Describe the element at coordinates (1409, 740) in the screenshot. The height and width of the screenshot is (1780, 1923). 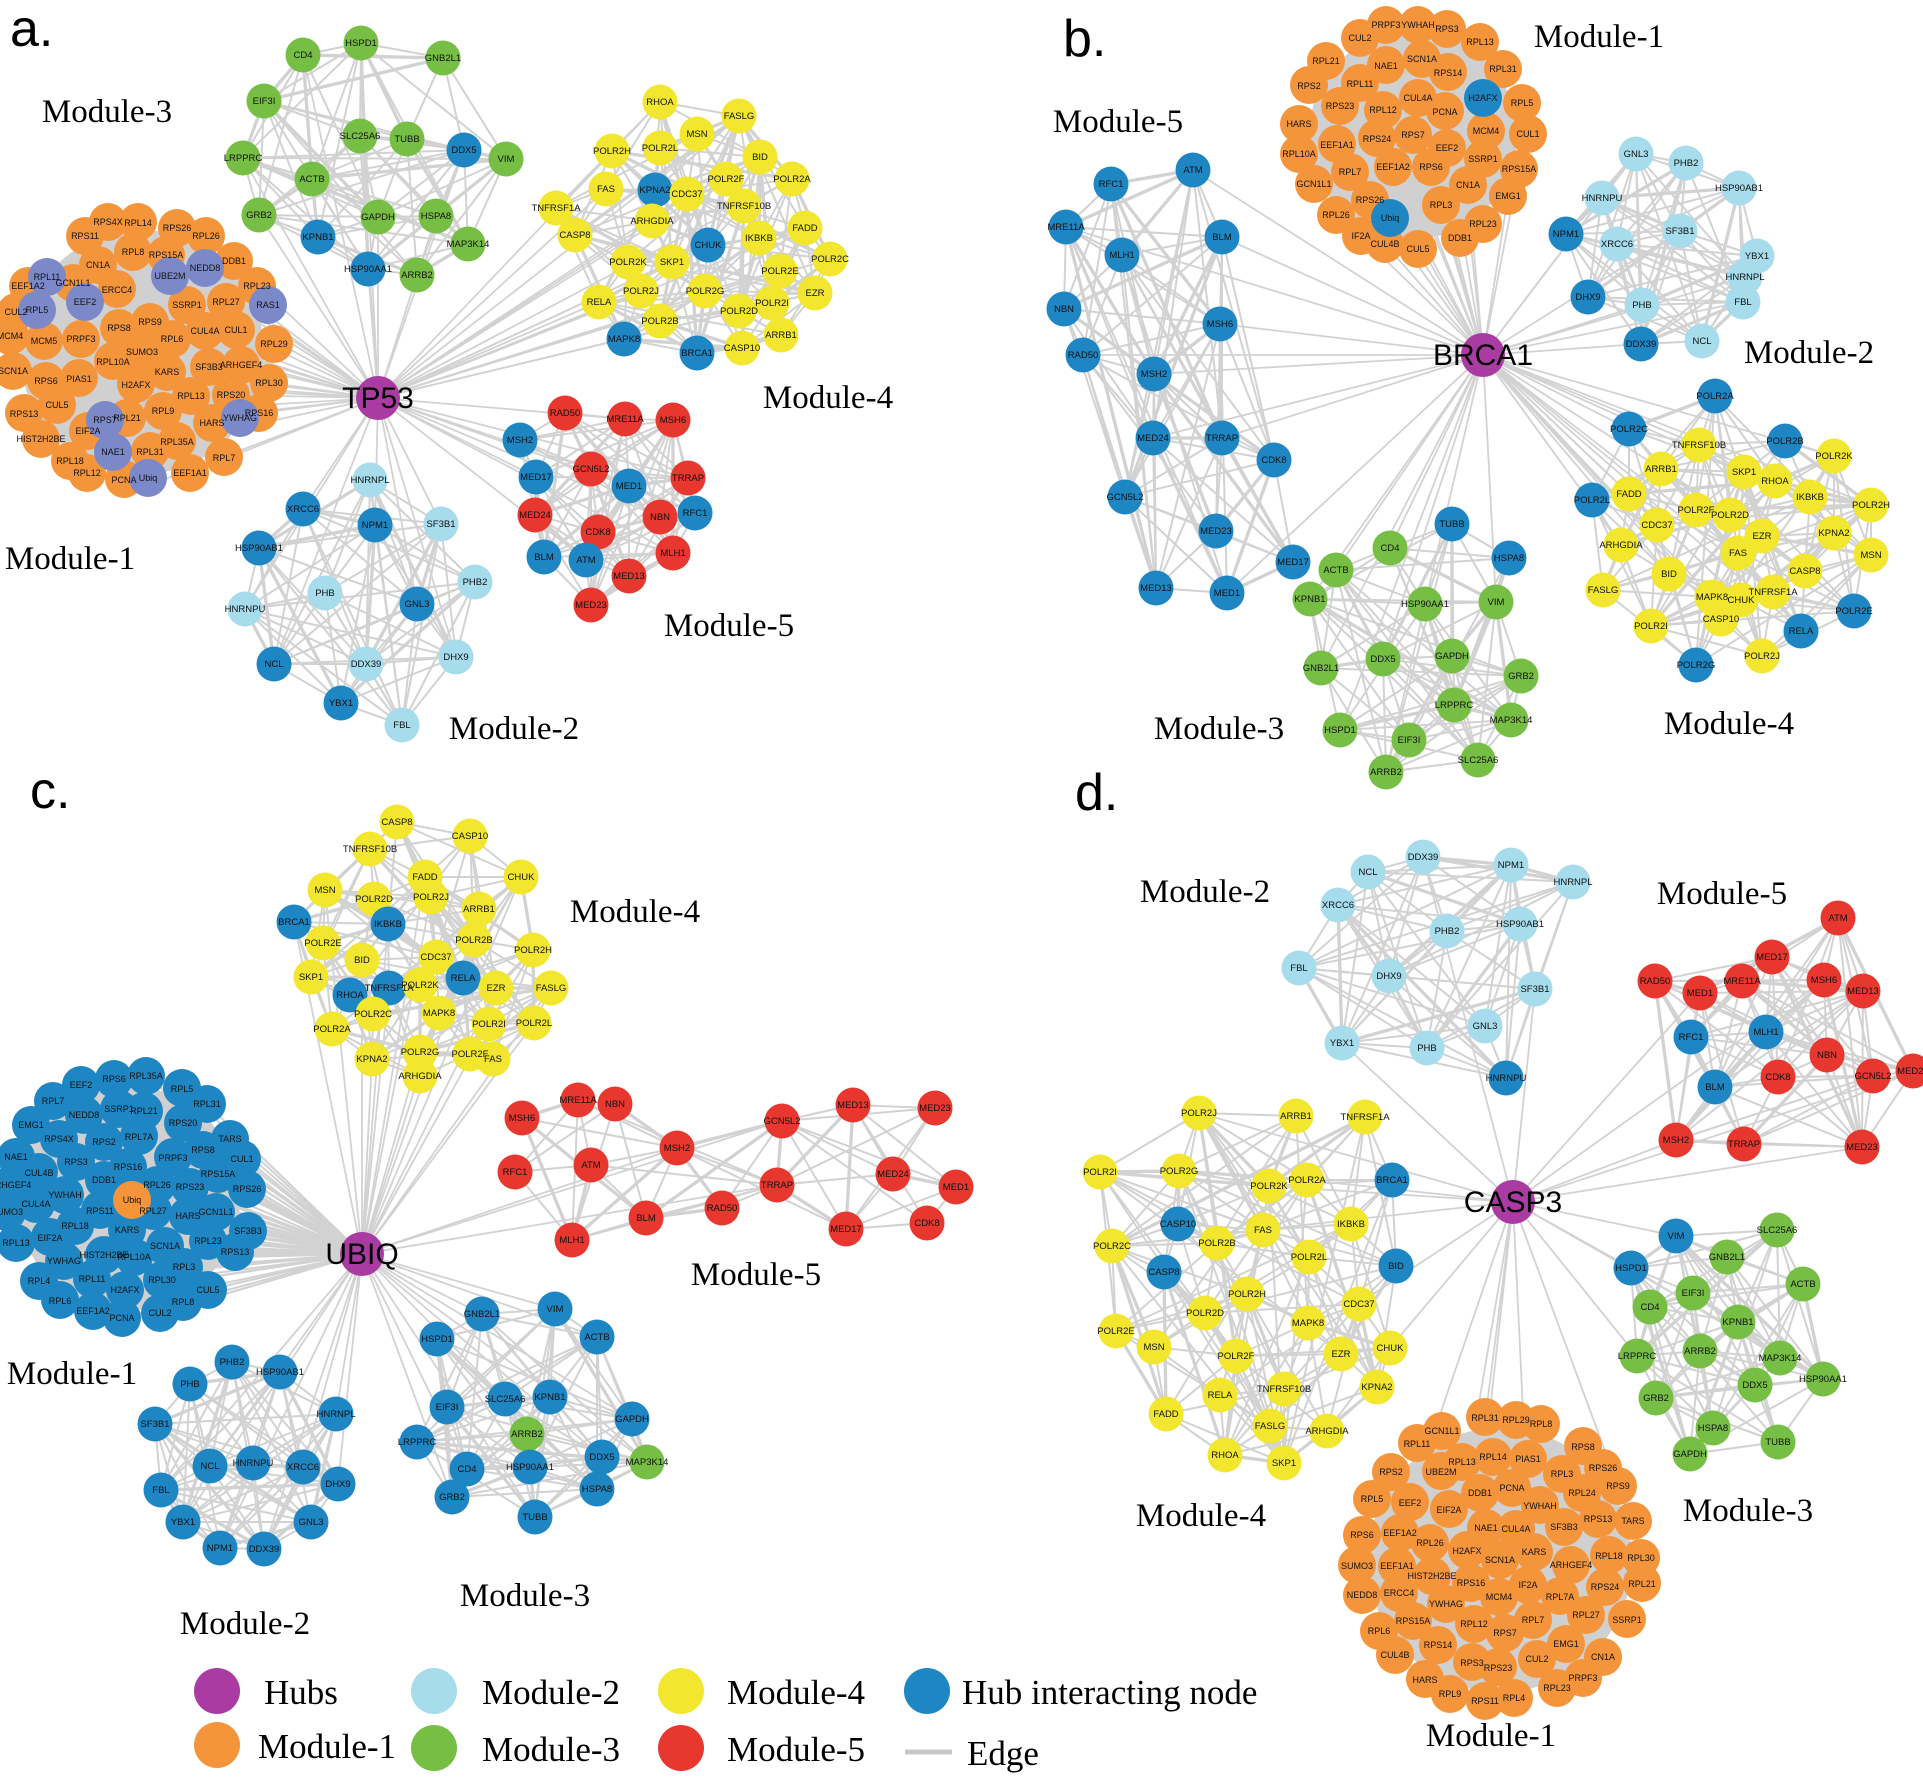
I see `svg-text: EIF3I` at that location.